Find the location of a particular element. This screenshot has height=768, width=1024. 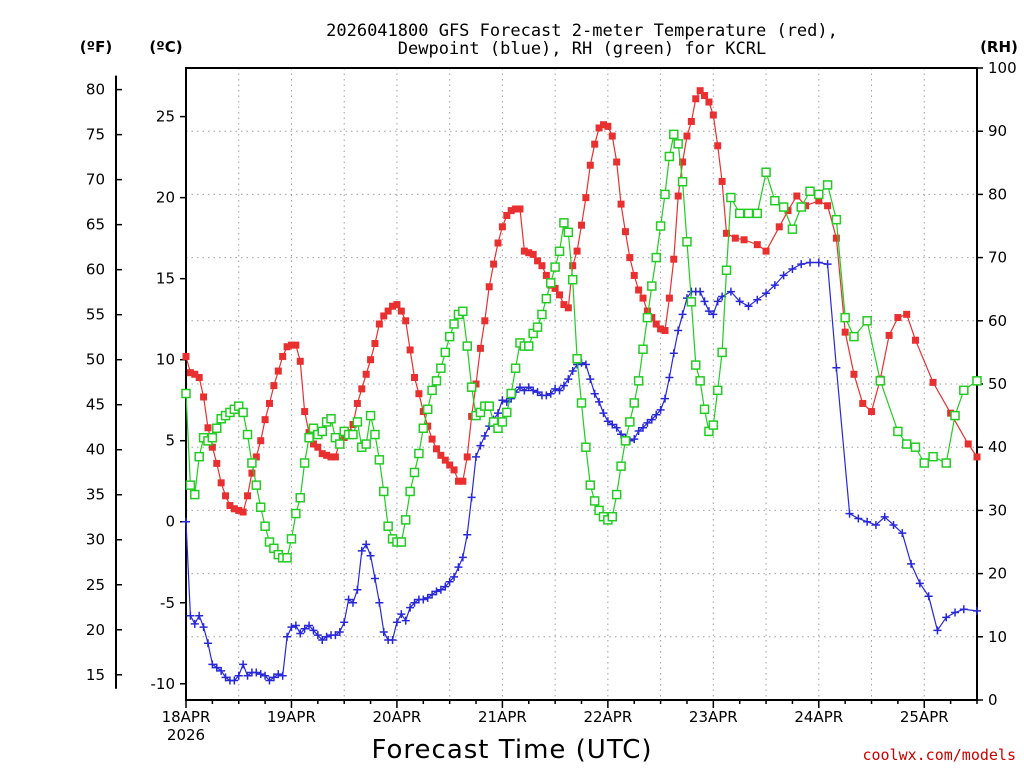

x-tick-sublabel: 2026 is located at coordinates (186, 735).